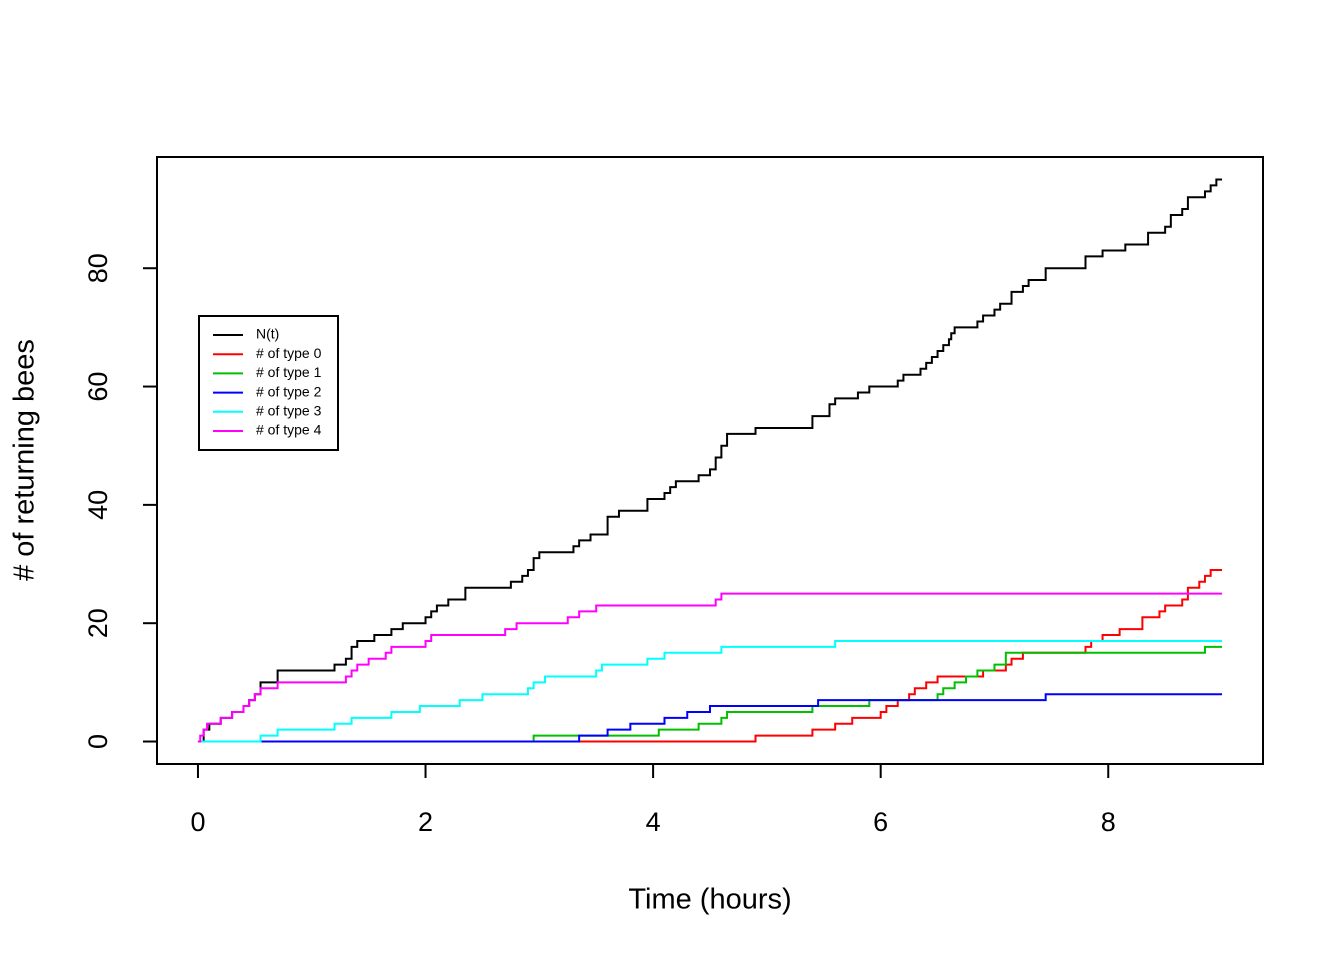  I want to click on legend-box, so click(268, 383).